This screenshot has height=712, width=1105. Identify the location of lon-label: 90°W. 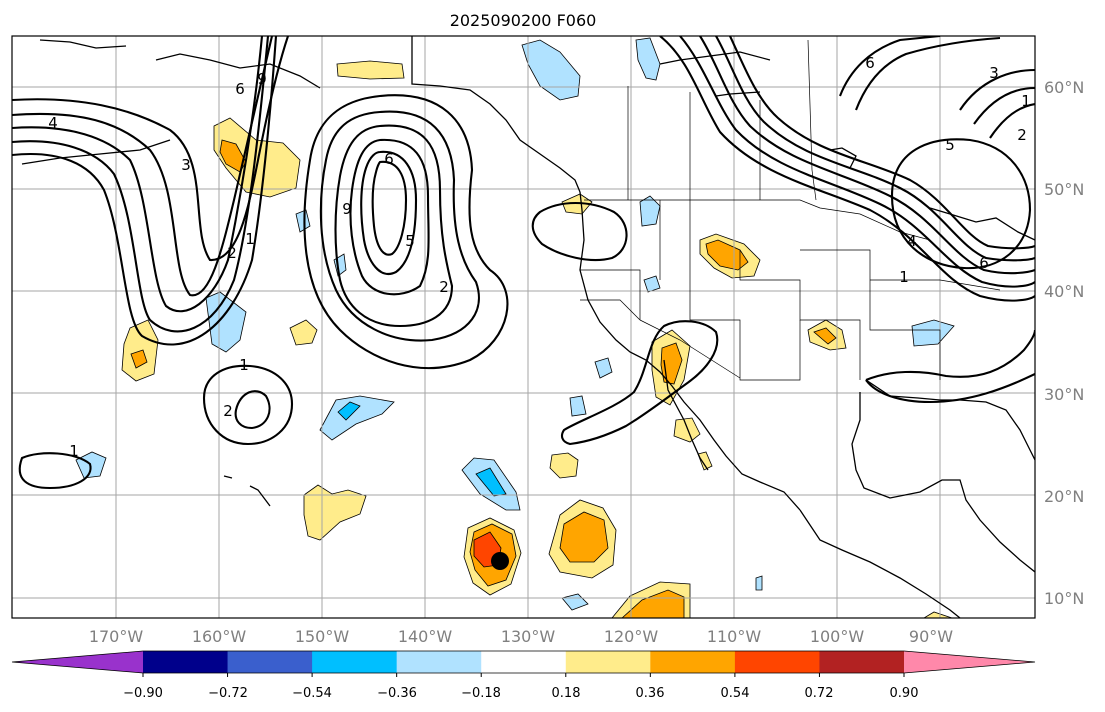
(931, 636).